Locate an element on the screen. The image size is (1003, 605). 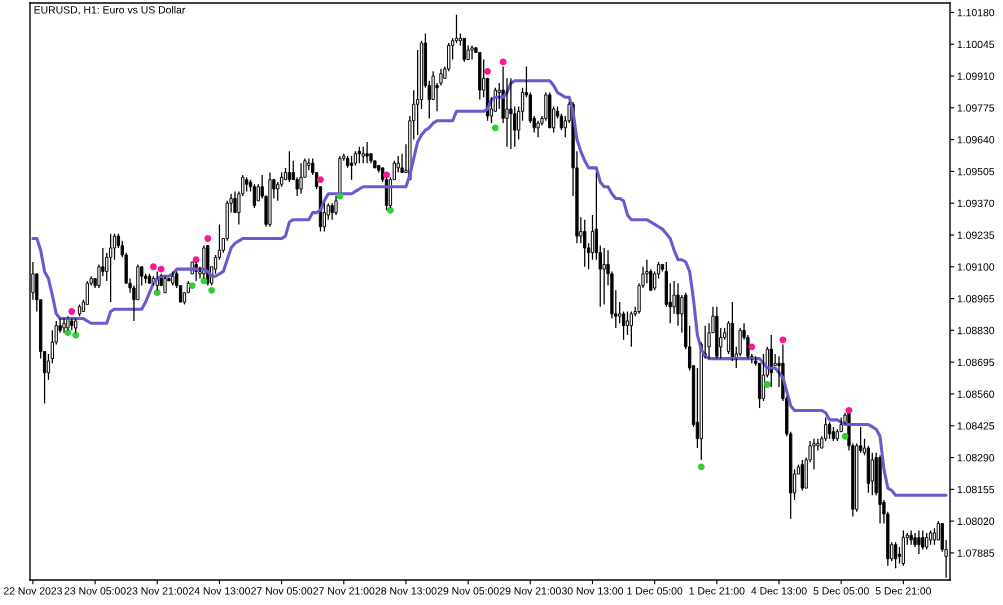
y-tick-label: 1.10180 is located at coordinates (976, 12).